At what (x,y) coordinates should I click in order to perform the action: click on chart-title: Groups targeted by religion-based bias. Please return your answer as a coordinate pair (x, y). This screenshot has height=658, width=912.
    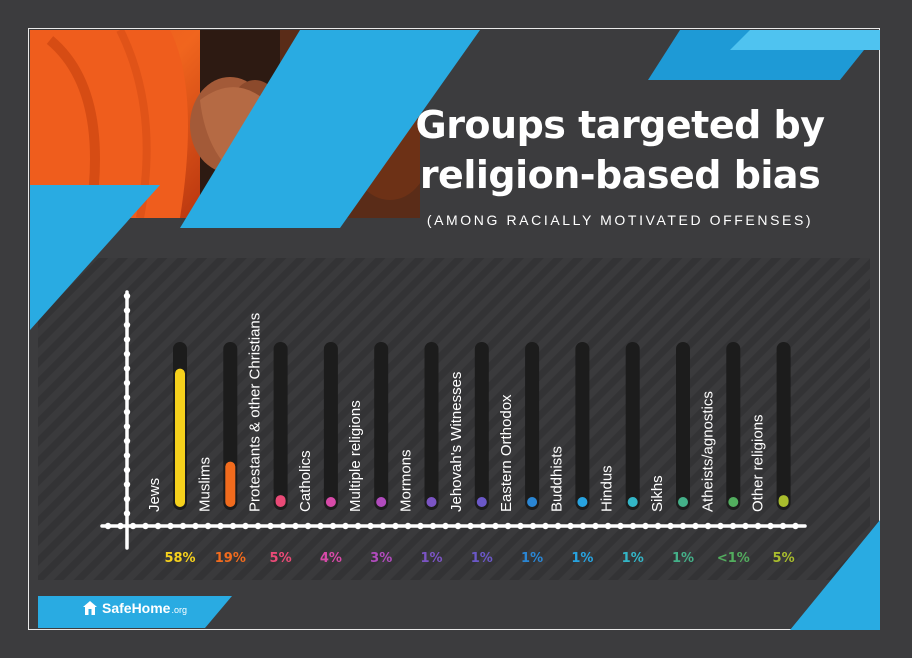
    Looking at the image, I should click on (620, 150).